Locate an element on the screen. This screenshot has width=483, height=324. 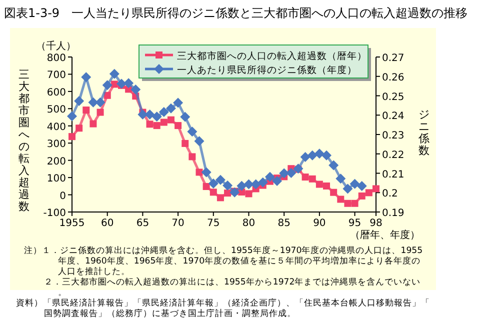
y-tick-label: 500 is located at coordinates (56, 110).